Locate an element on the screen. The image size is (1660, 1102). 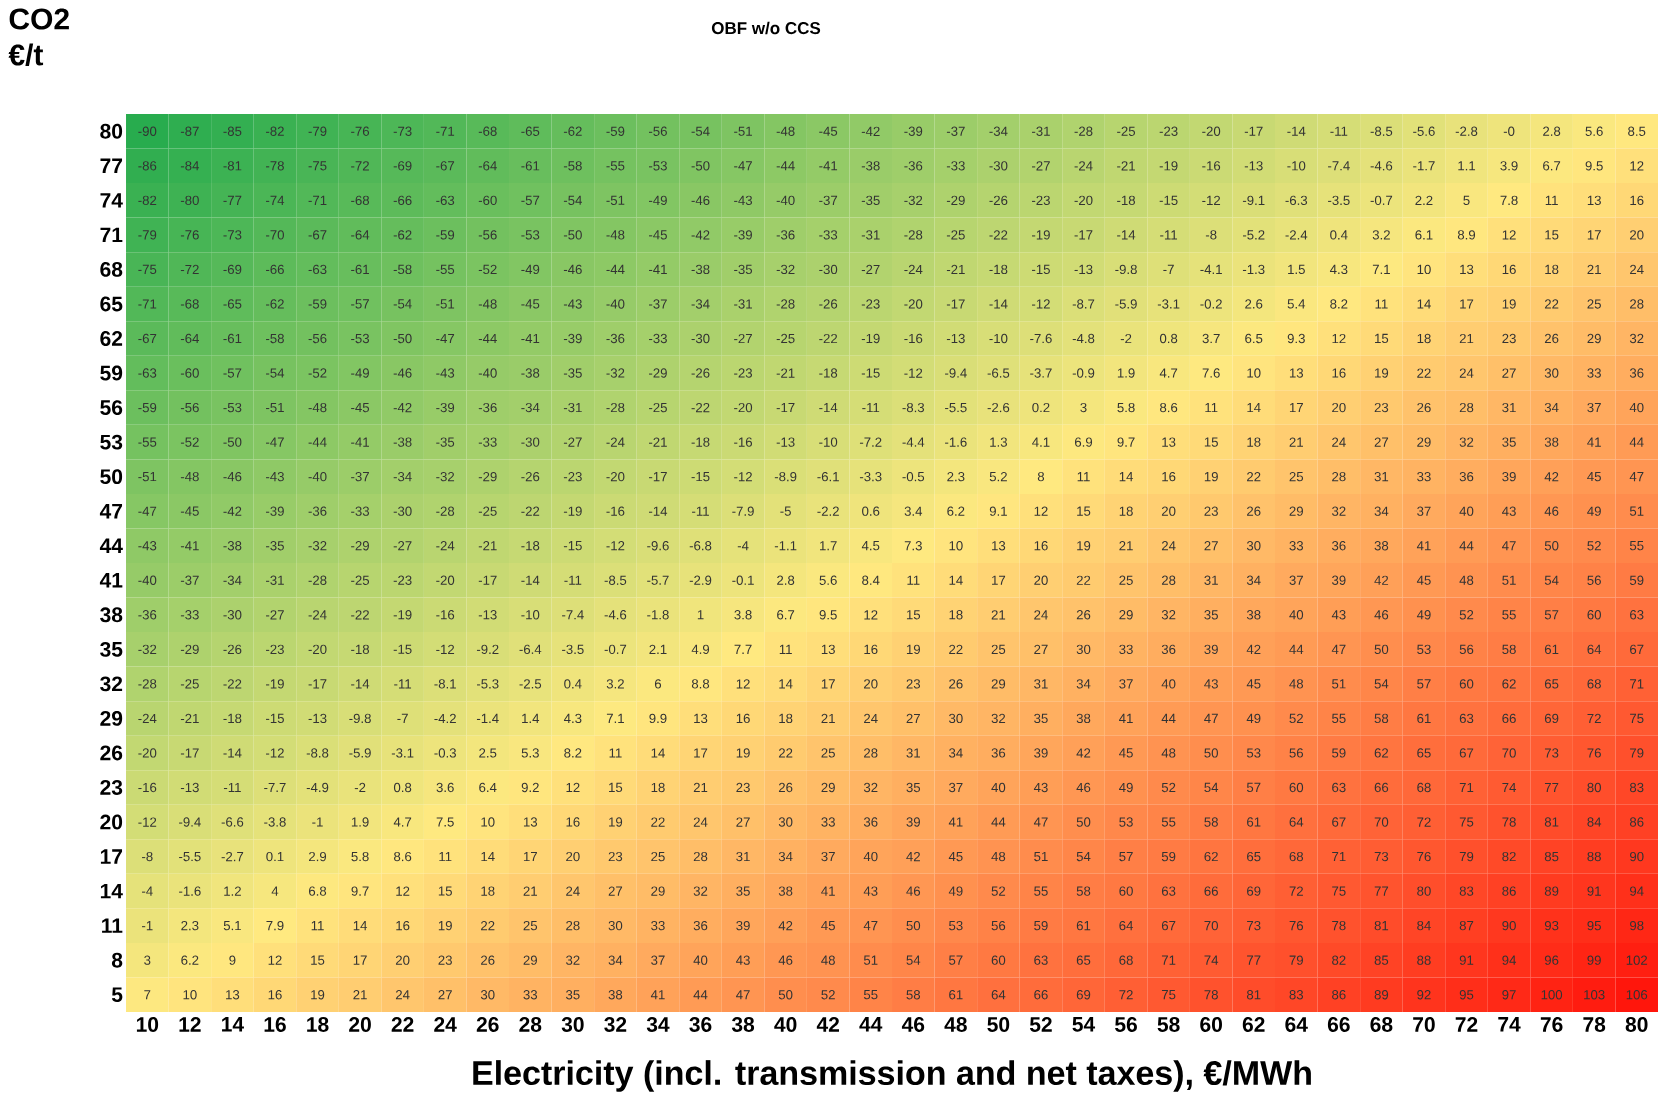
x-tick-label: 44 is located at coordinates (871, 1024).